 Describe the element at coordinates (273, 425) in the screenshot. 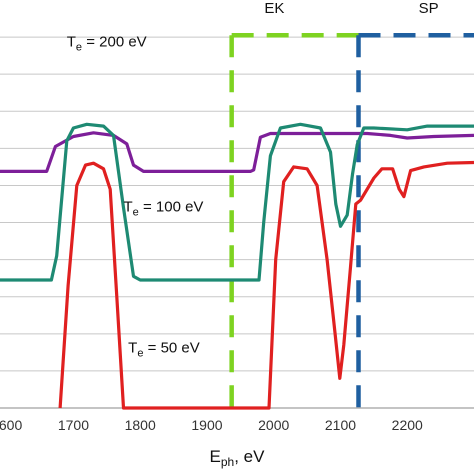

I see `x-tick-label-4: 2000` at that location.